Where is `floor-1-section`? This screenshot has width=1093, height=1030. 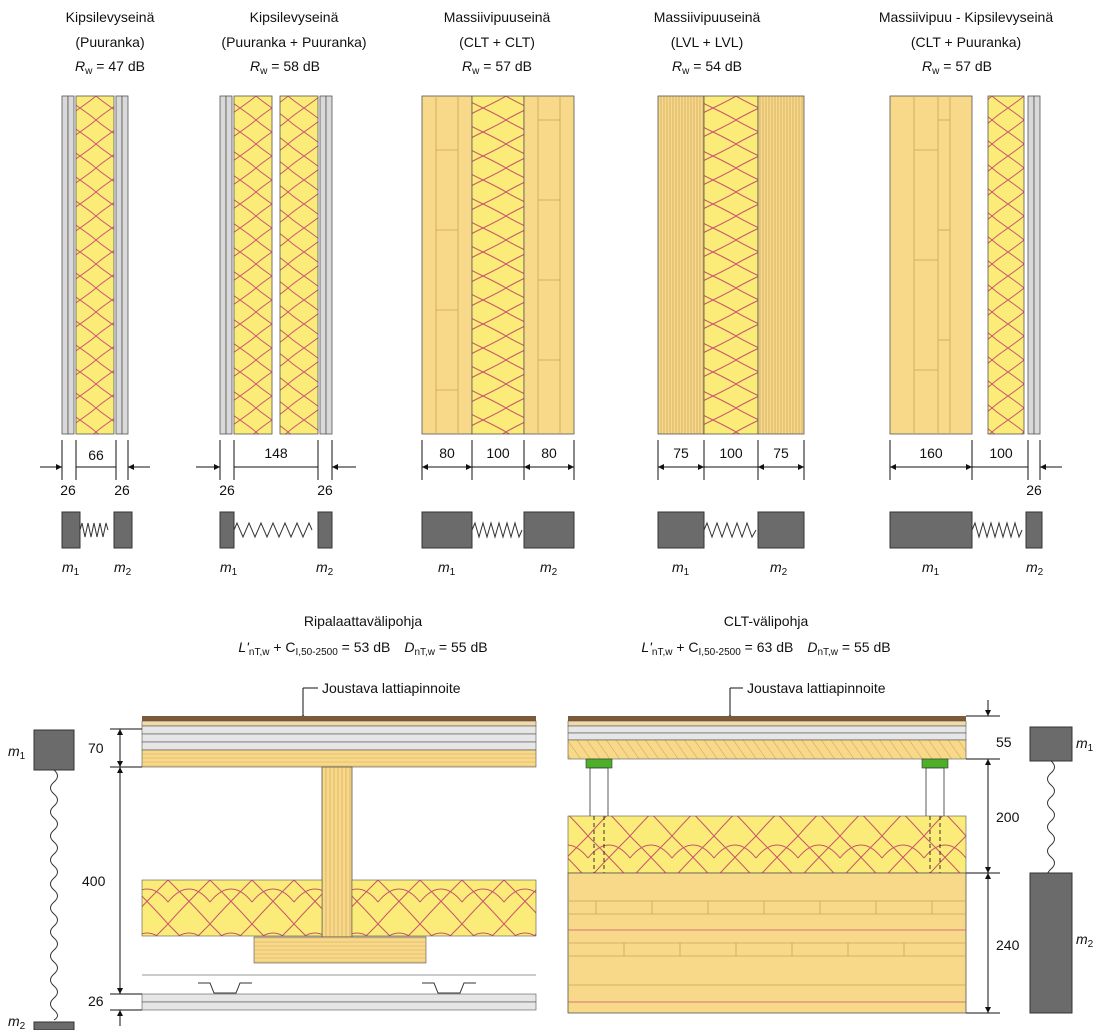
floor-1-section is located at coordinates (339, 863).